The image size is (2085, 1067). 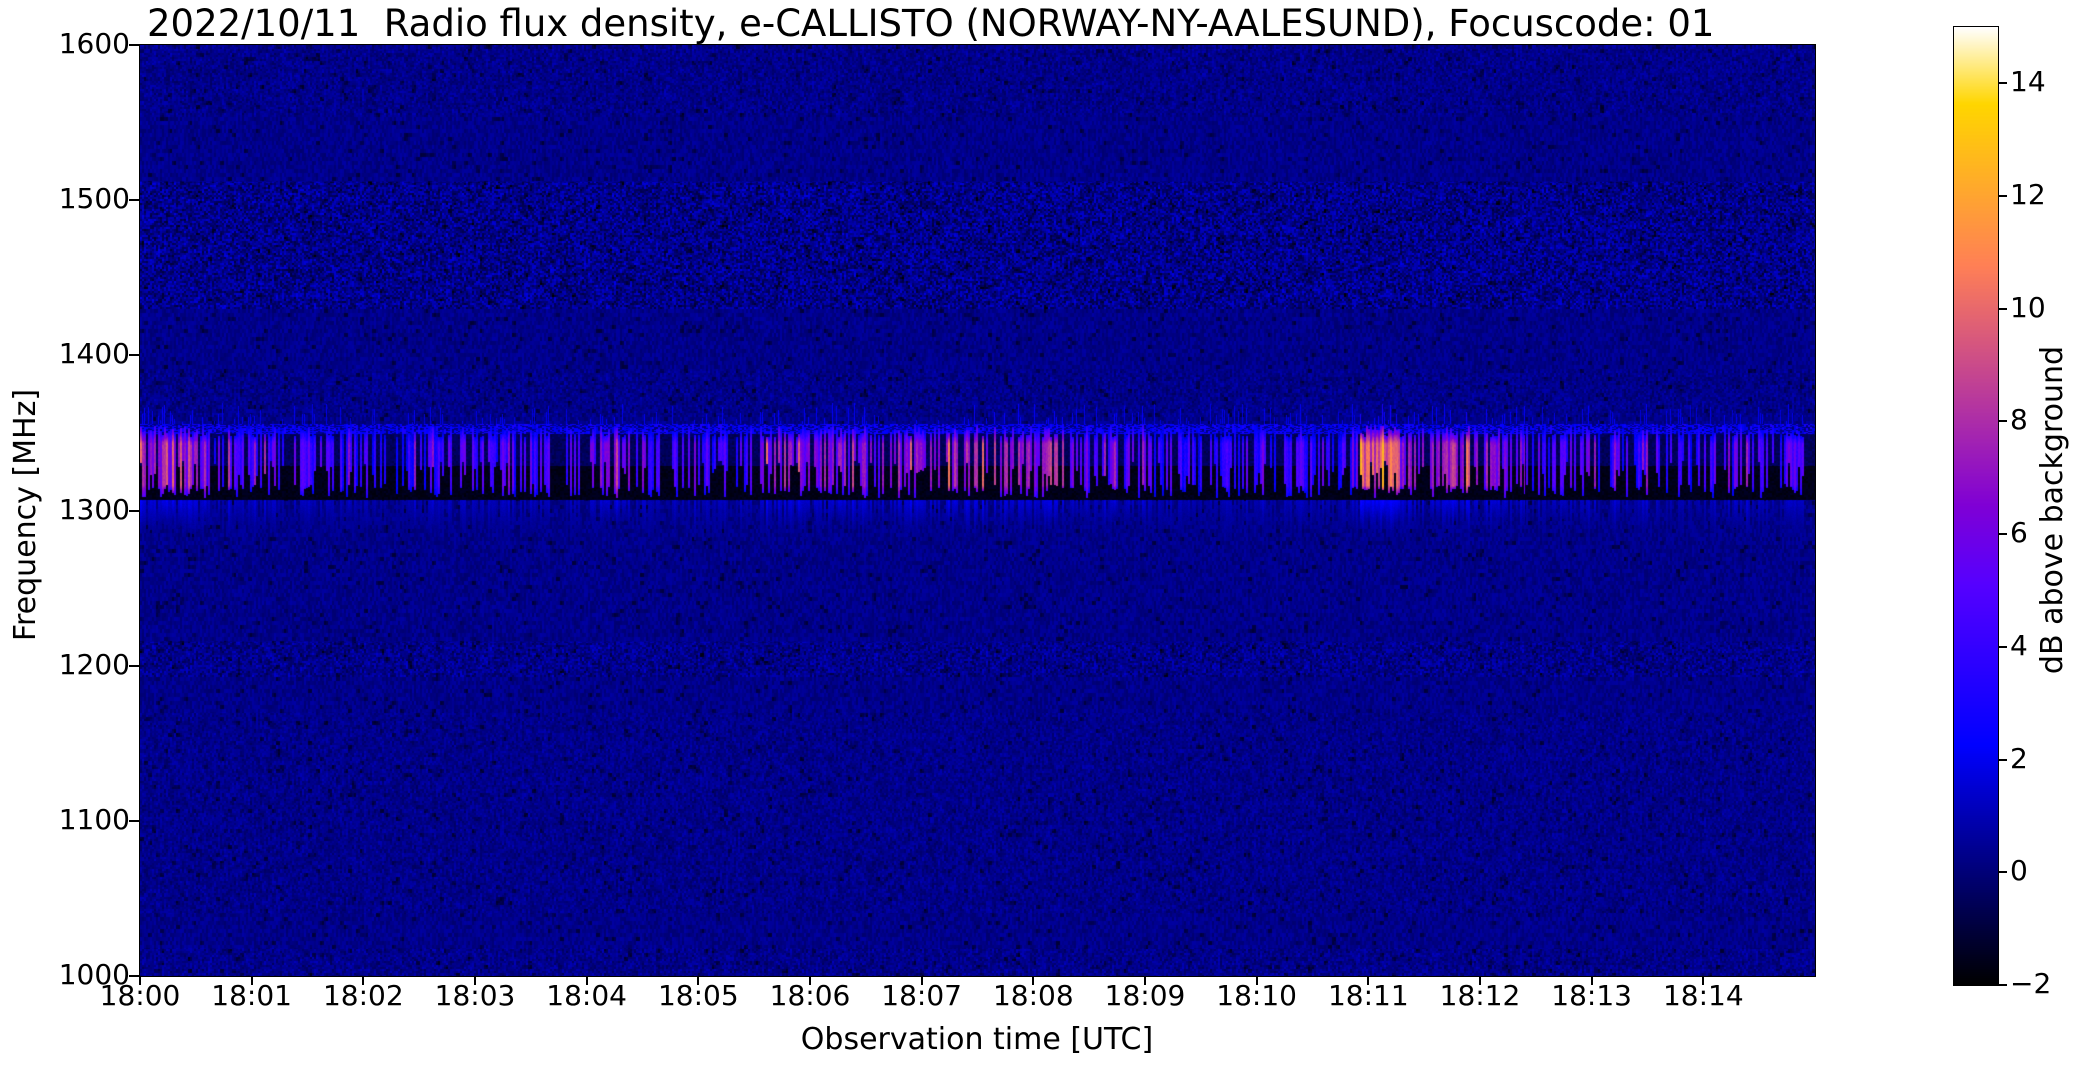 I want to click on colorbar, so click(x=1976, y=506).